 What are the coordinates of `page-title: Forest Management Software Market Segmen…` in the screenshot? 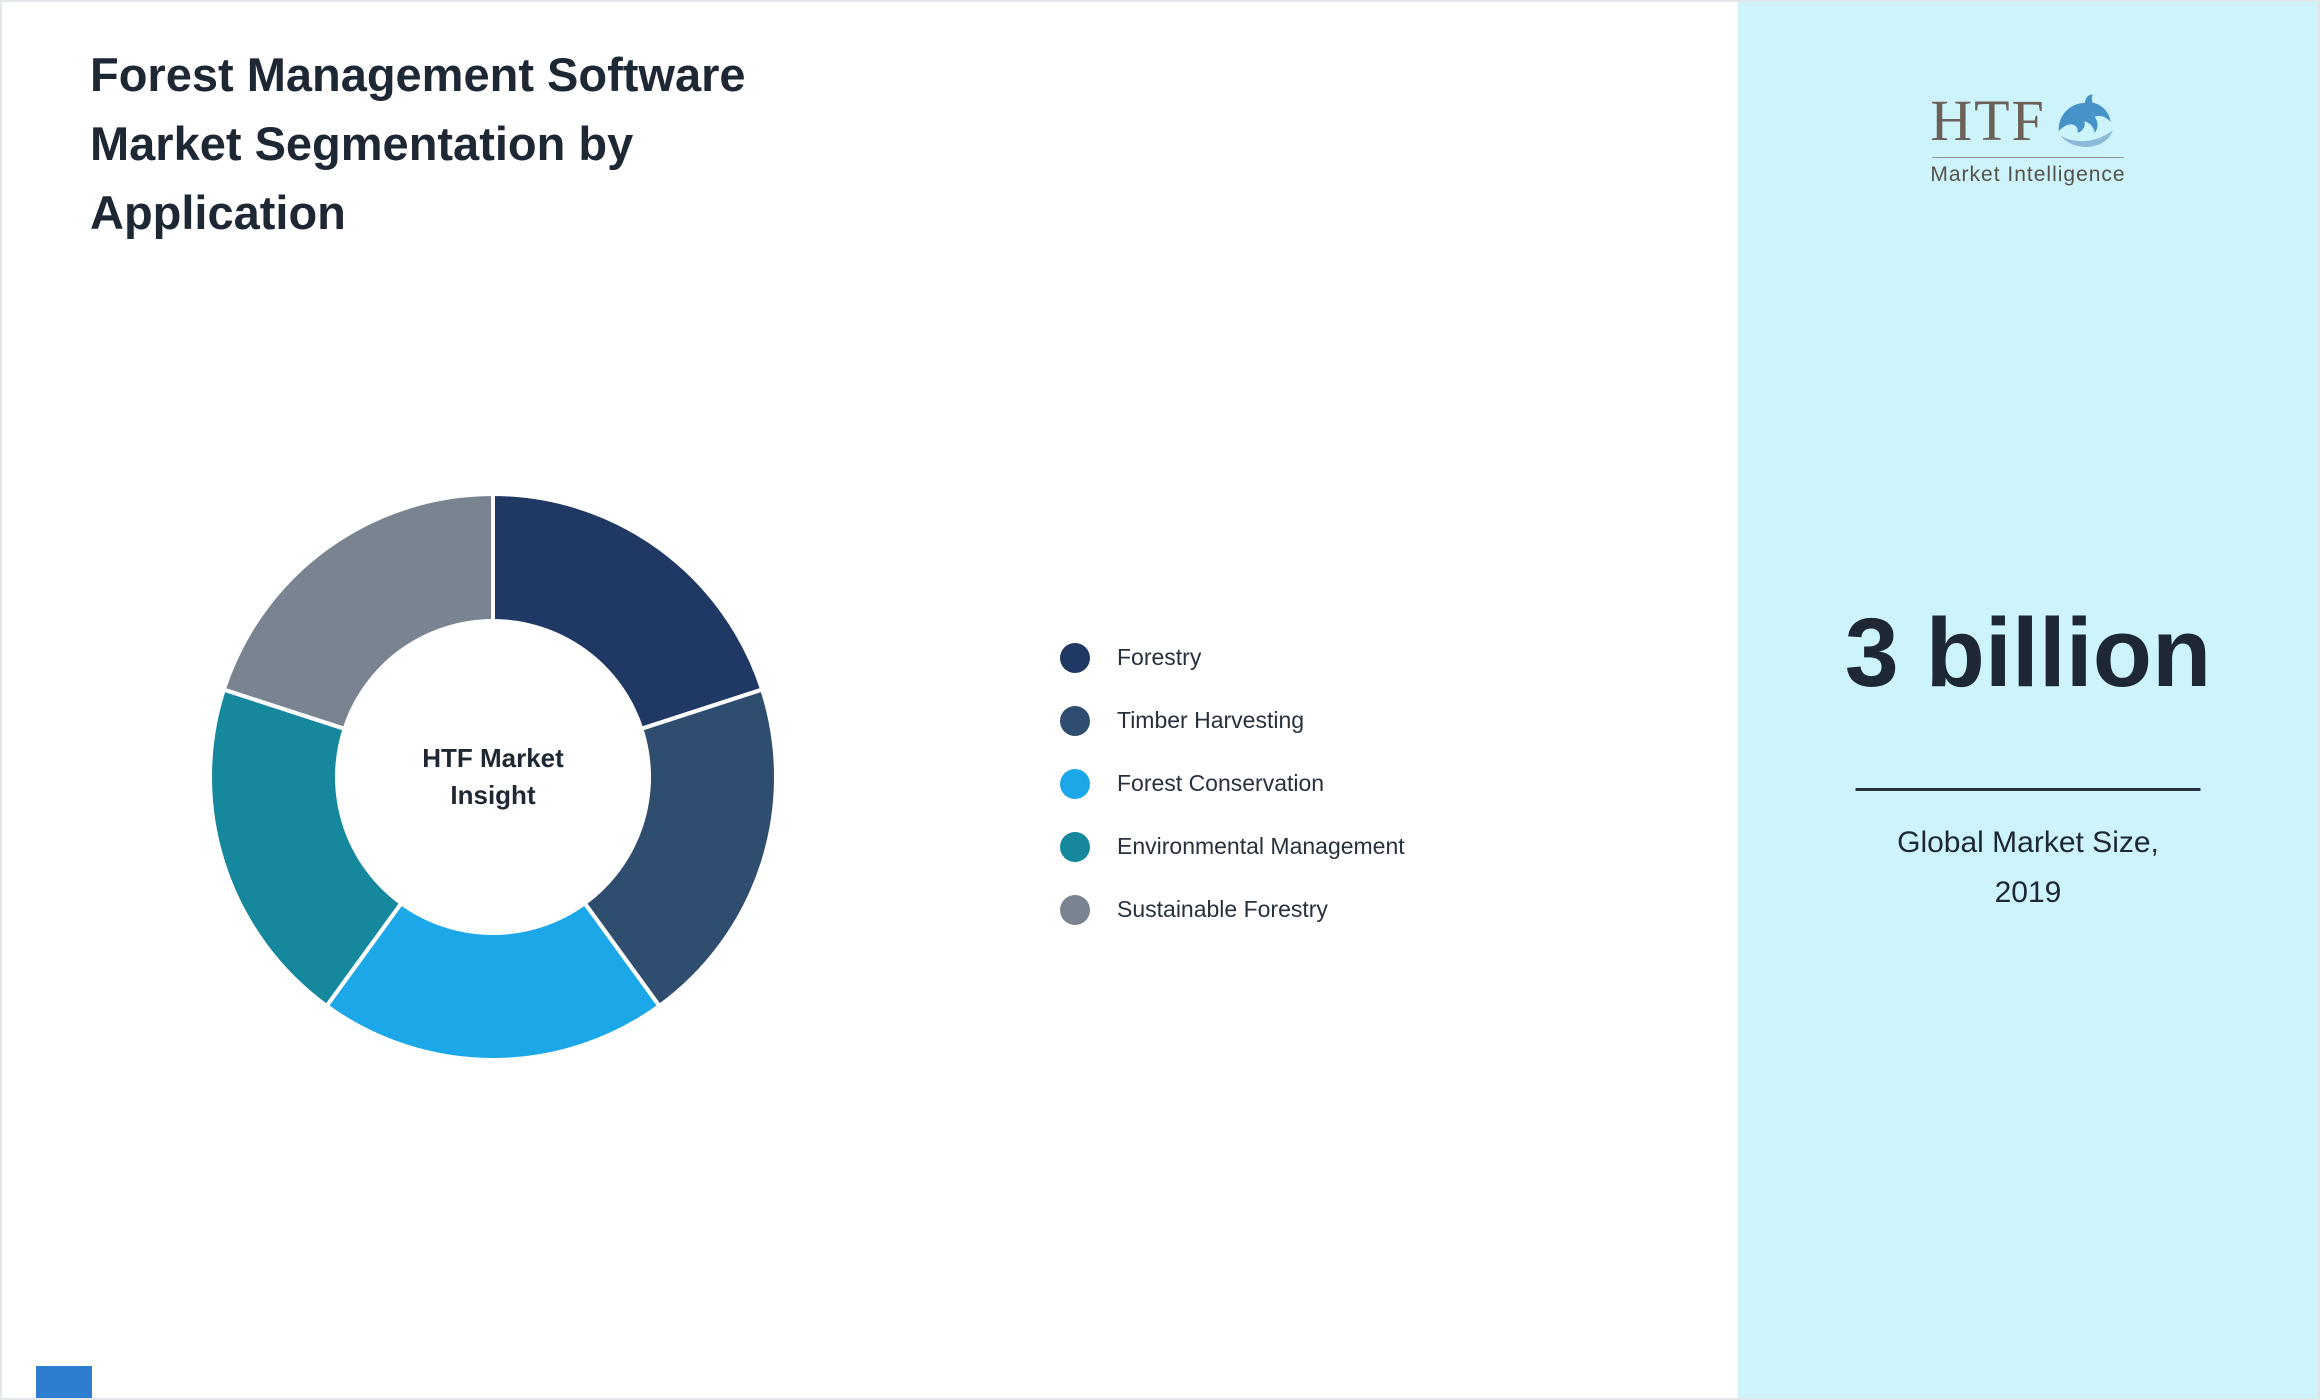 It's located at (418, 143).